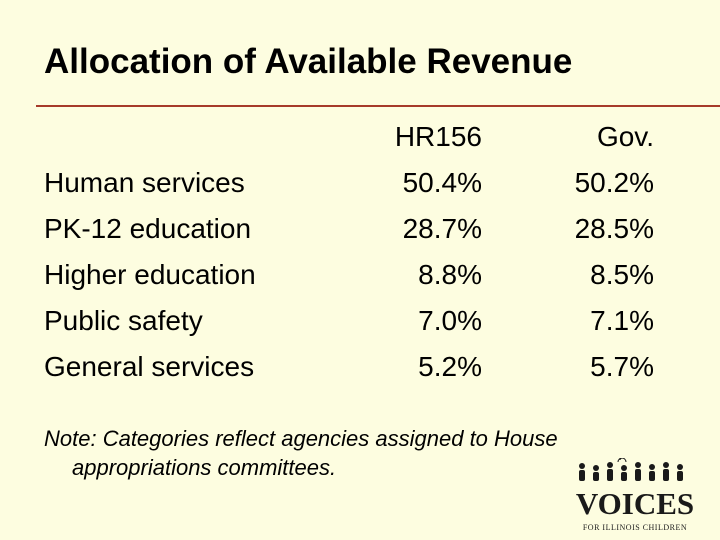 The width and height of the screenshot is (720, 540). What do you see at coordinates (378, 106) in the screenshot?
I see `title-divider` at bounding box center [378, 106].